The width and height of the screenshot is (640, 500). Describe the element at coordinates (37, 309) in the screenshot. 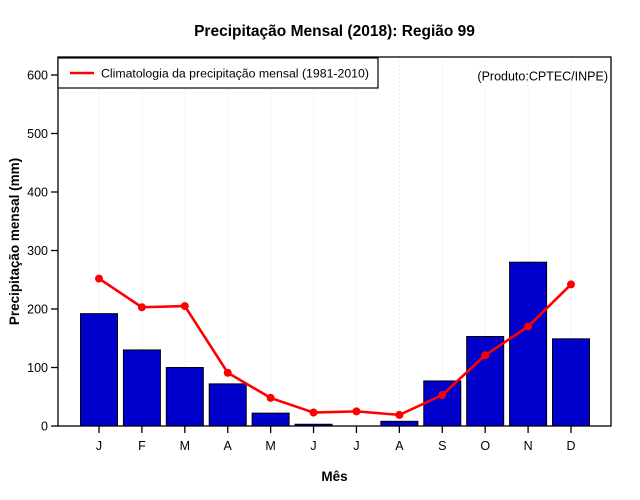

I see `y-tick-label: 200` at that location.